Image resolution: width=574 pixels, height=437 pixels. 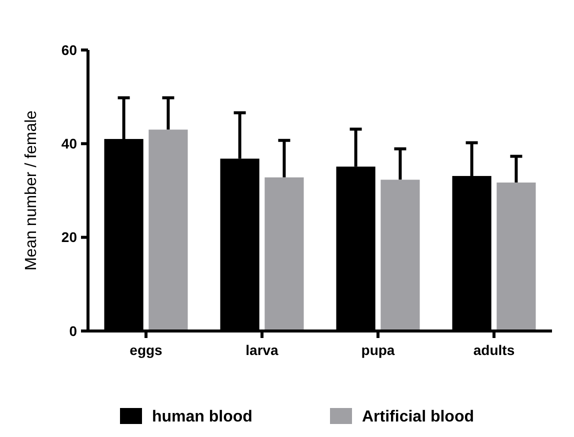 What do you see at coordinates (73, 330) in the screenshot?
I see `y-tick-label: 0` at bounding box center [73, 330].